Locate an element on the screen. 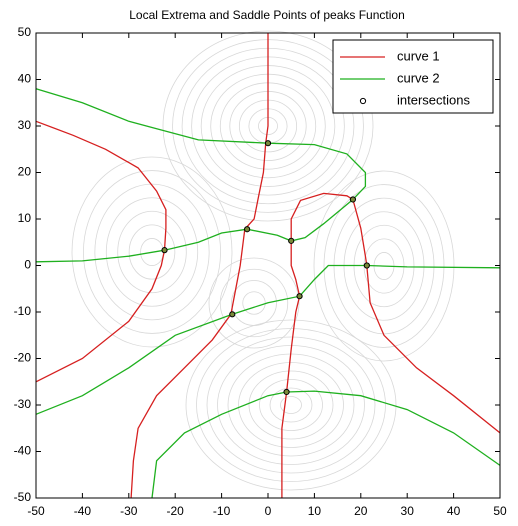 The width and height of the screenshot is (518, 526). x-tick-label: -50 is located at coordinates (36, 511).